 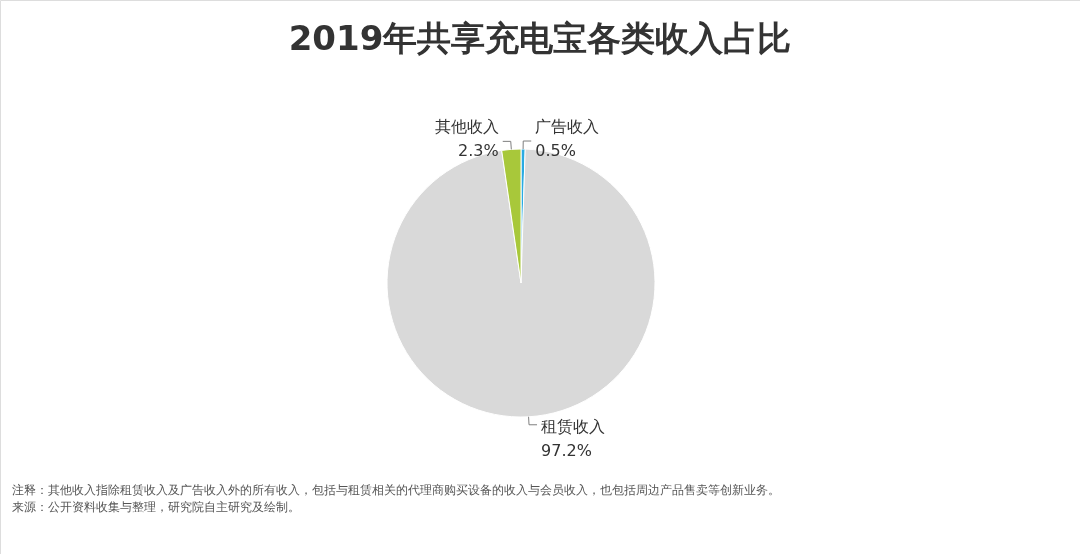 What do you see at coordinates (555, 151) in the screenshot?
I see `data-label: 0.5%` at bounding box center [555, 151].